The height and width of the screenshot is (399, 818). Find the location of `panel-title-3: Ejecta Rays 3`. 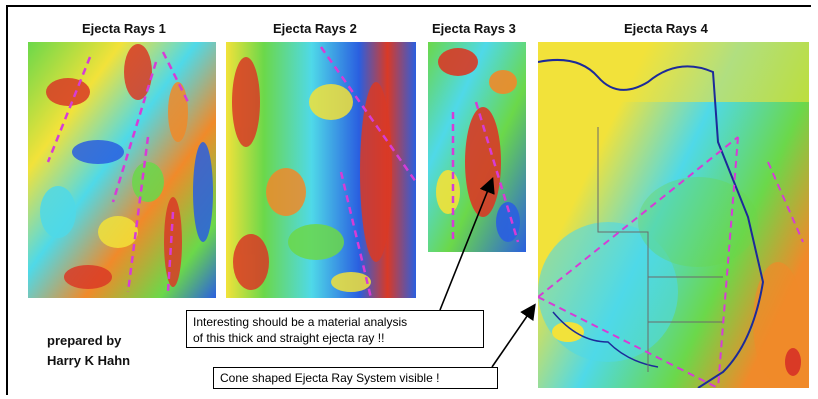

panel-title-3: Ejecta Rays 3 is located at coordinates (474, 28).